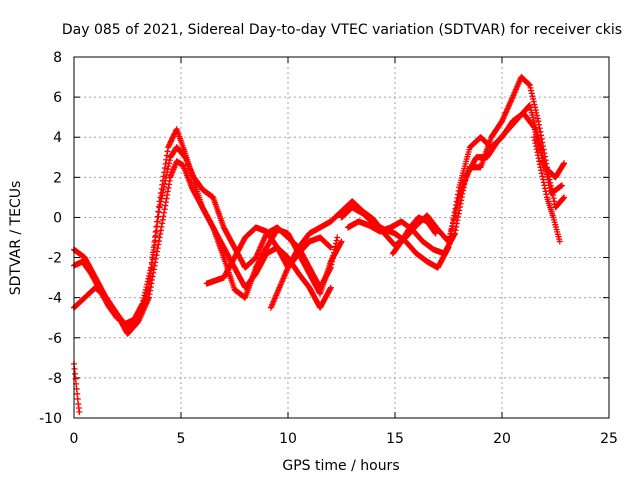 The image size is (640, 480). What do you see at coordinates (340, 466) in the screenshot?
I see `x-axis-label: GPS time / hours` at bounding box center [340, 466].